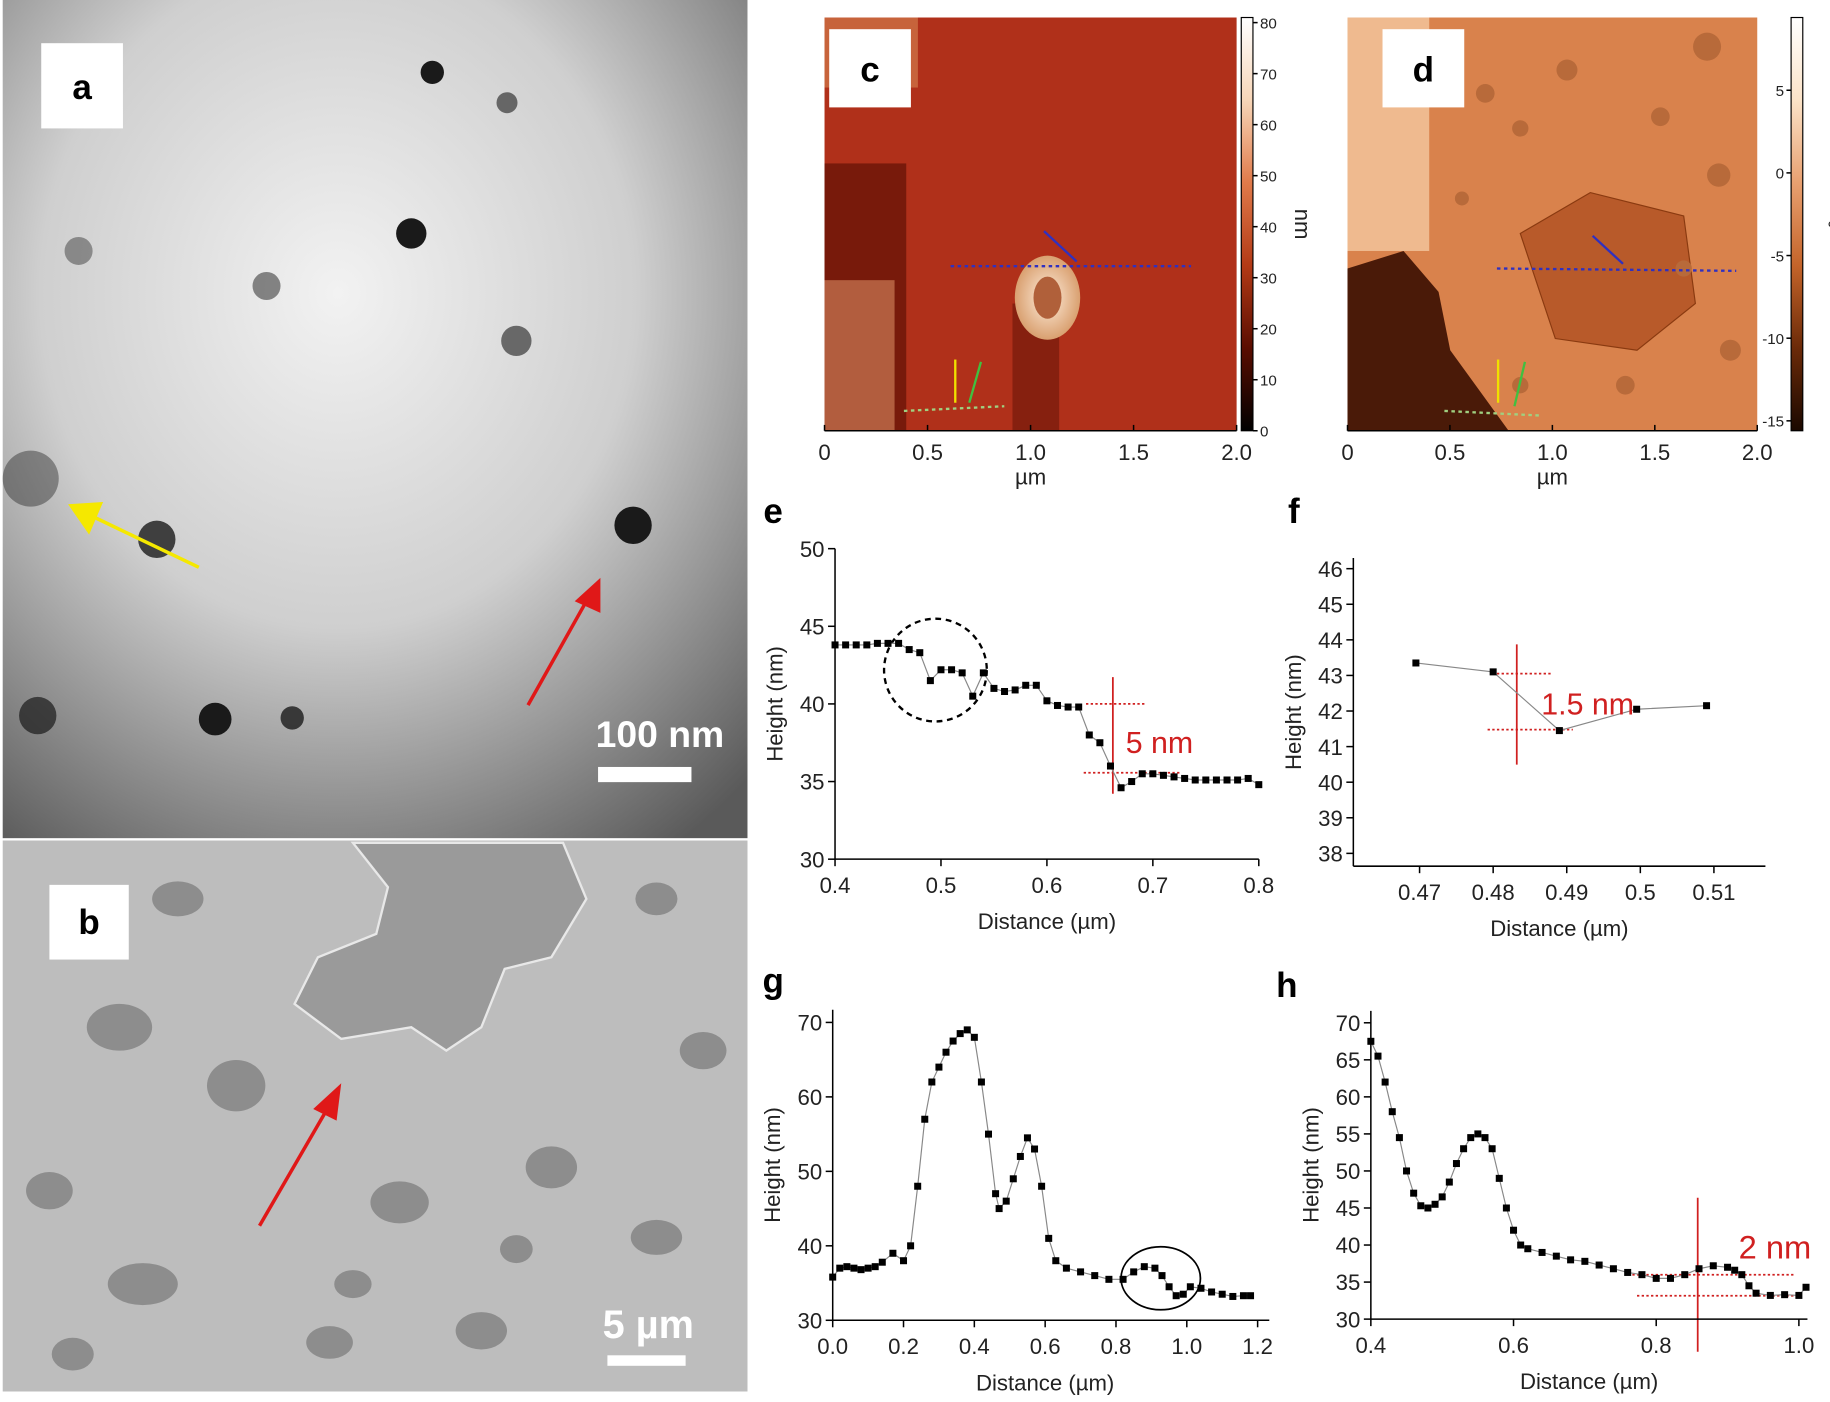 This screenshot has height=1402, width=1830. What do you see at coordinates (1552, 224) in the screenshot?
I see `afm-image-d` at bounding box center [1552, 224].